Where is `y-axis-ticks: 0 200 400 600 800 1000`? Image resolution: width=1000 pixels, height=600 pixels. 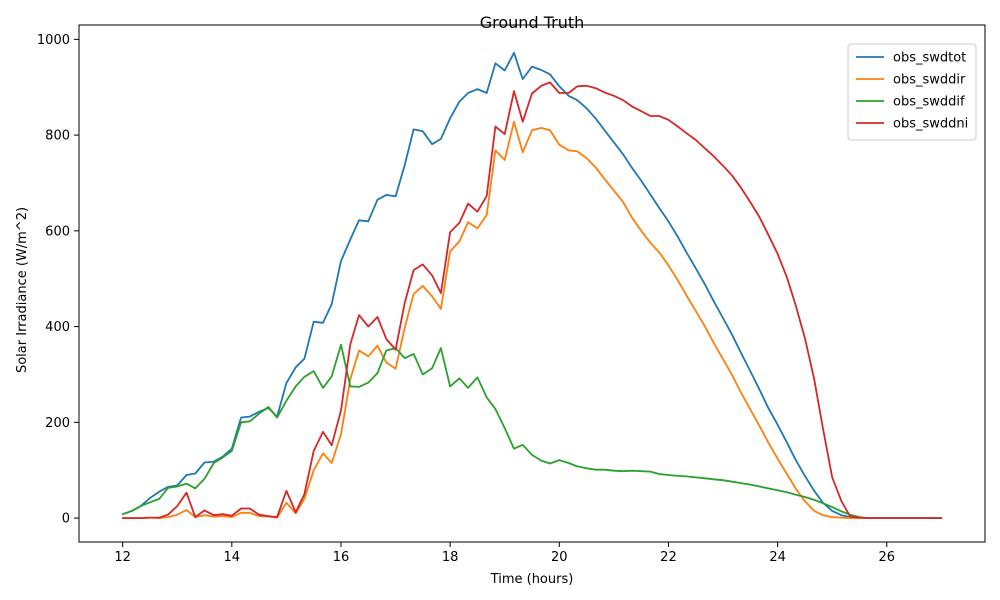
y-axis-ticks: 0 200 400 600 800 1000 is located at coordinates (58, 280).